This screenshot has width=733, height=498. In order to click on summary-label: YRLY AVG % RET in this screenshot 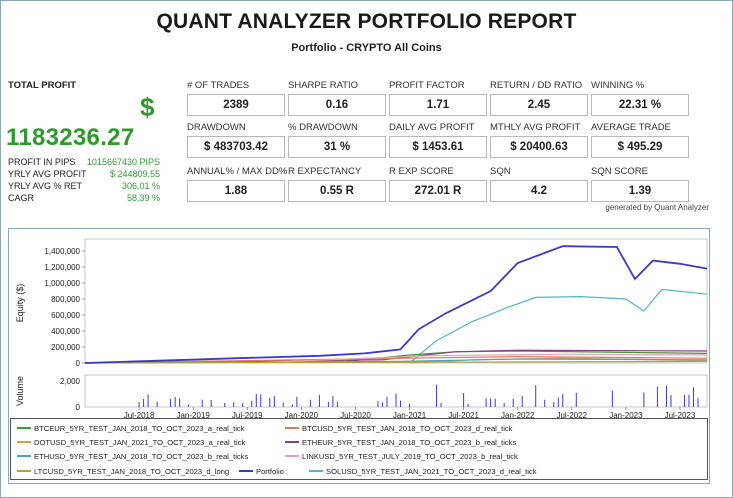, I will do `click(45, 186)`.